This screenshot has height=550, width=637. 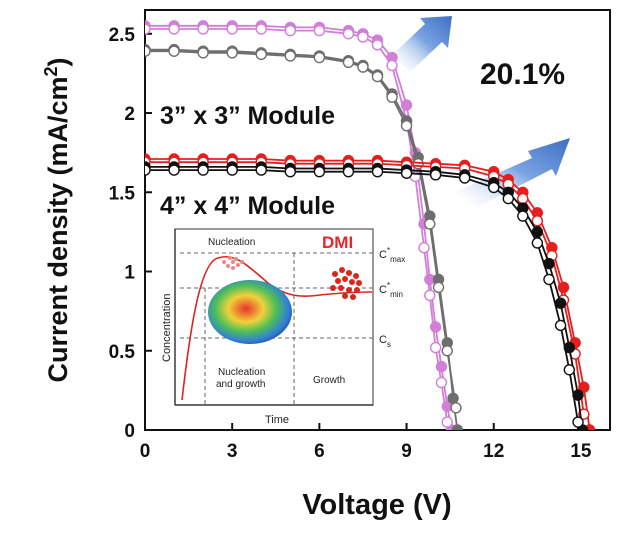 What do you see at coordinates (406, 451) in the screenshot?
I see `x-tick-label: 9` at bounding box center [406, 451].